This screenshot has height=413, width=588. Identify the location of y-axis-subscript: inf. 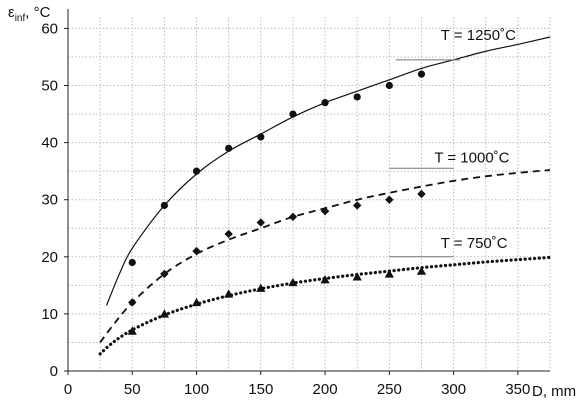
(20, 18).